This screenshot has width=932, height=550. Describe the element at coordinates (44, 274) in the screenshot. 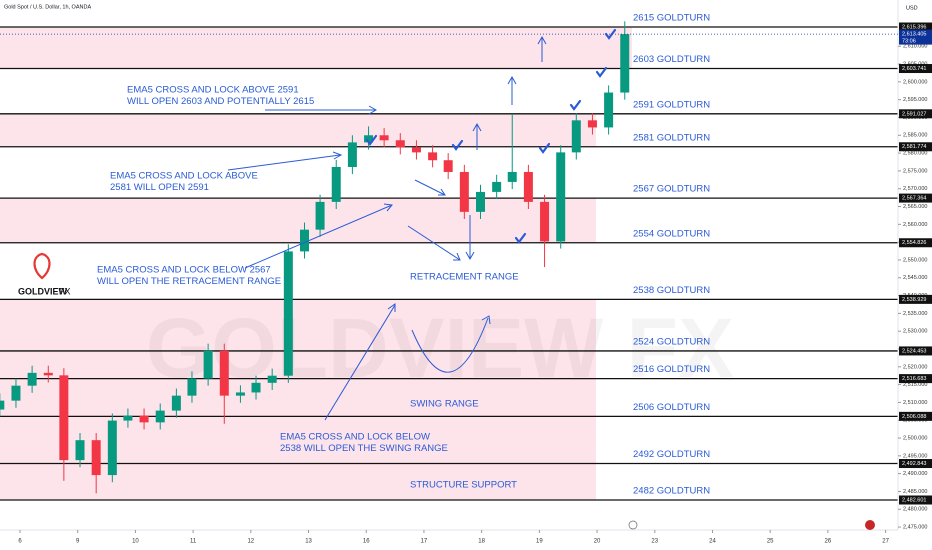

I see `logo: GOLDVIEW FX` at that location.